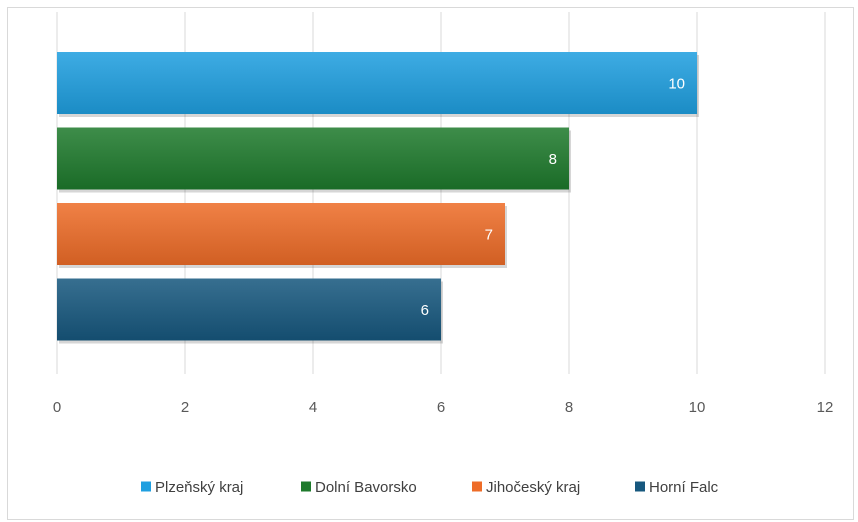 The image size is (858, 522). I want to click on legend-label: Jihočeský kraj, so click(533, 487).